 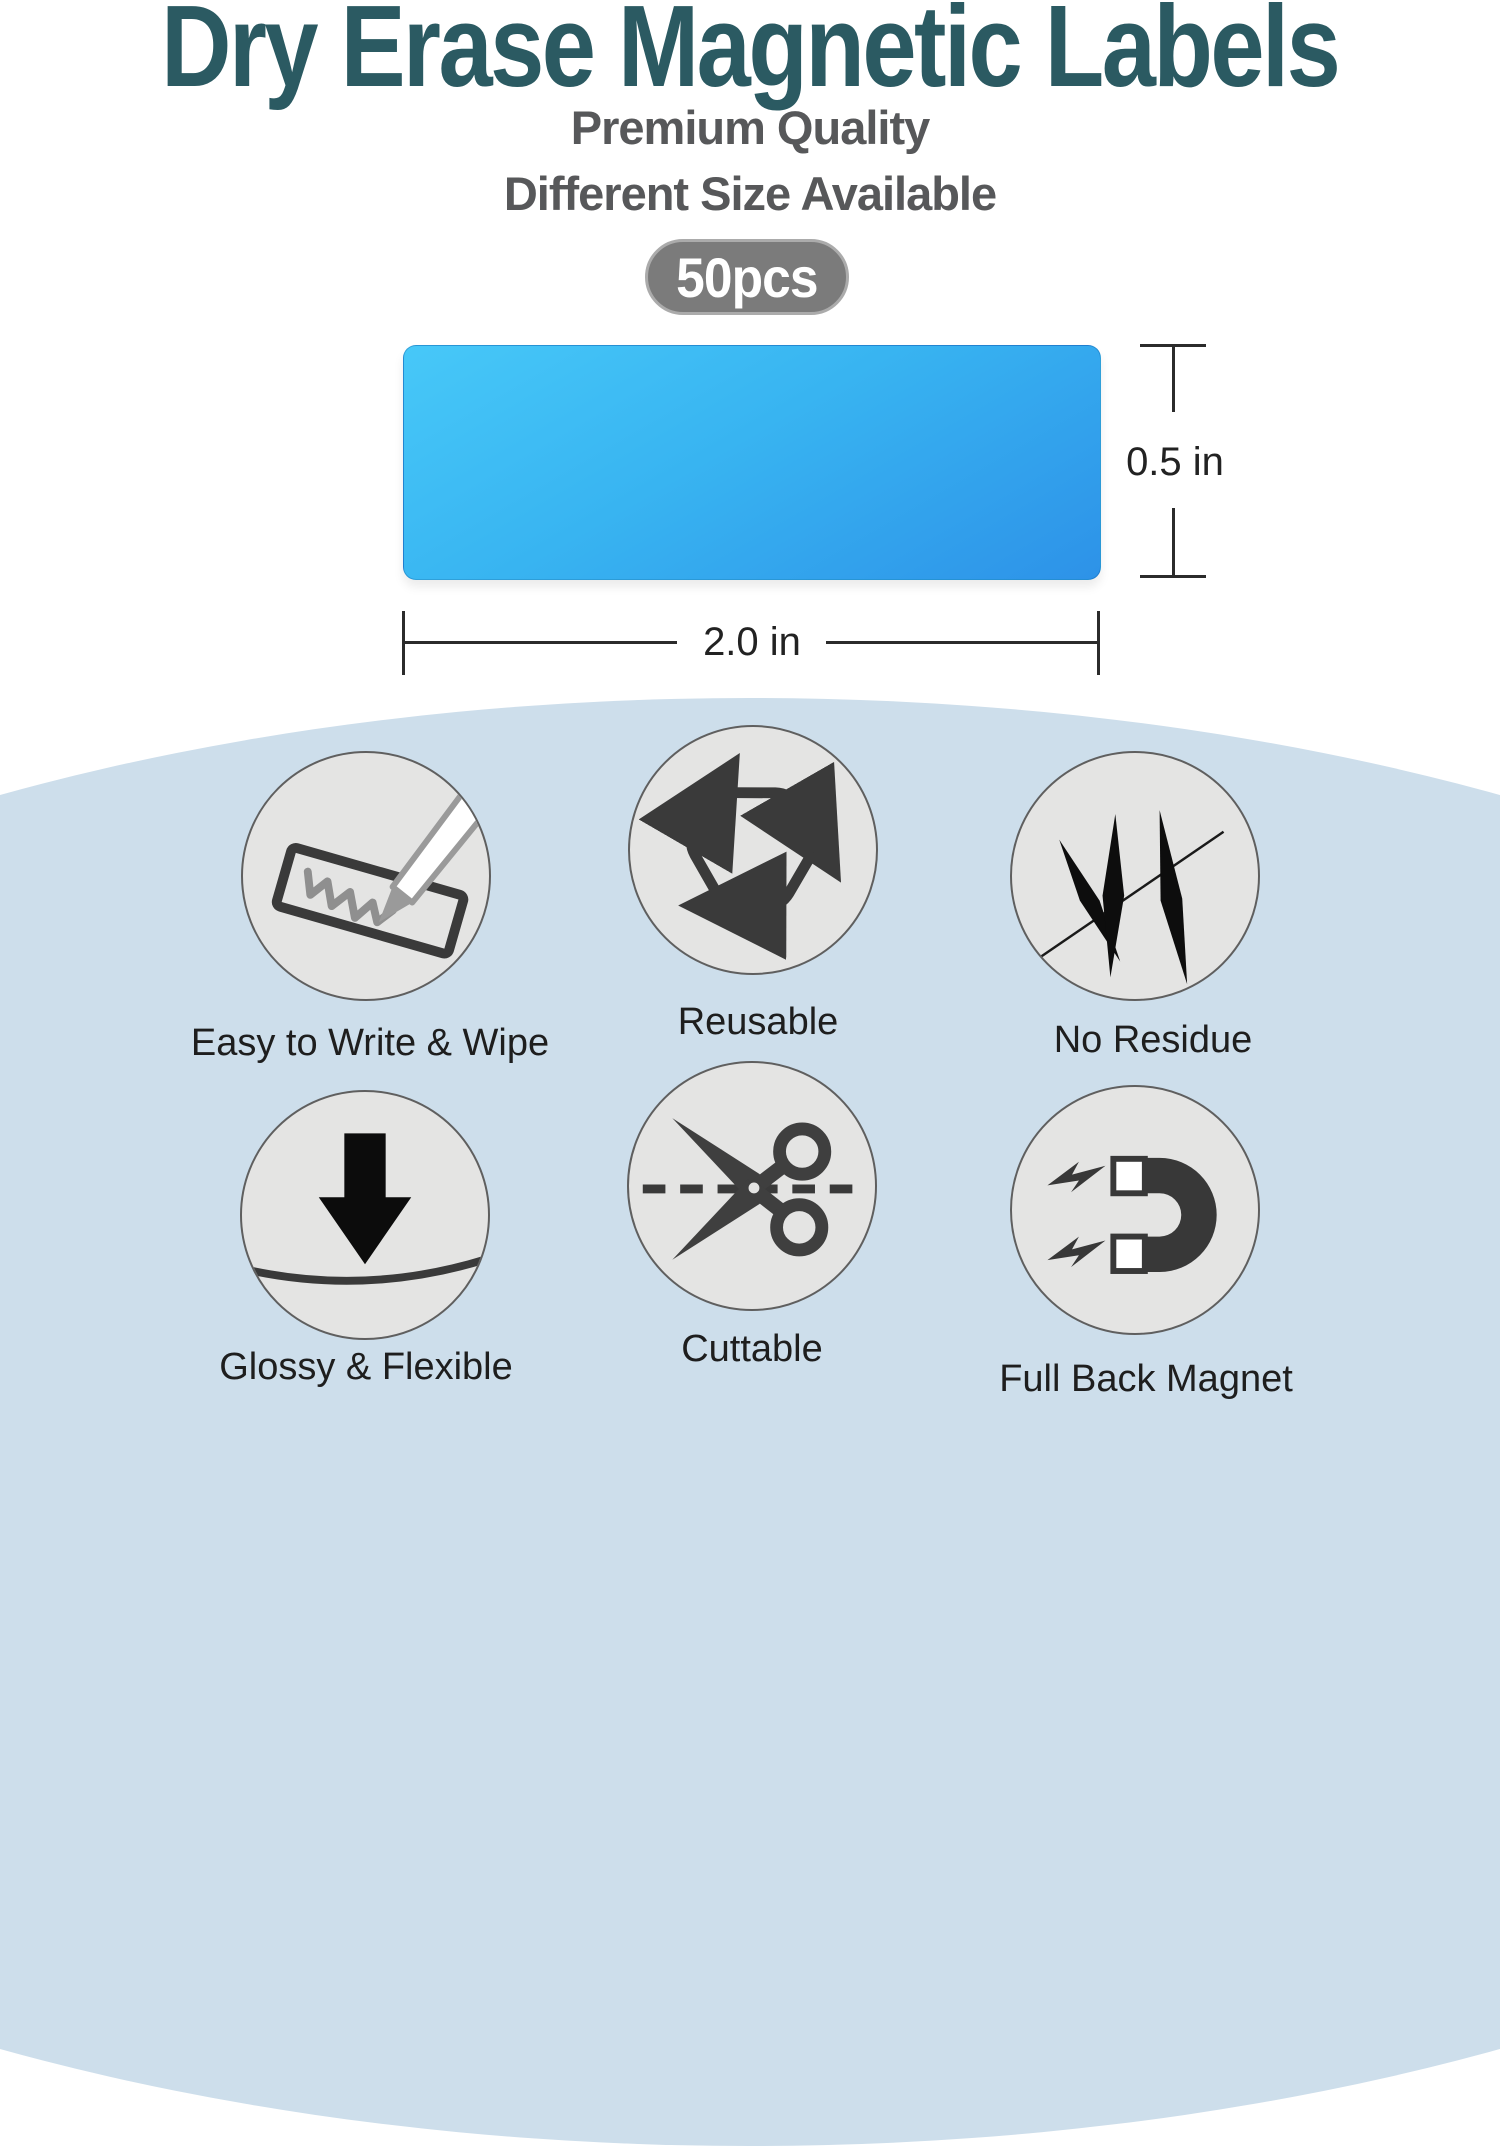 I want to click on feature-label-reusable: Reusable, so click(x=758, y=1022).